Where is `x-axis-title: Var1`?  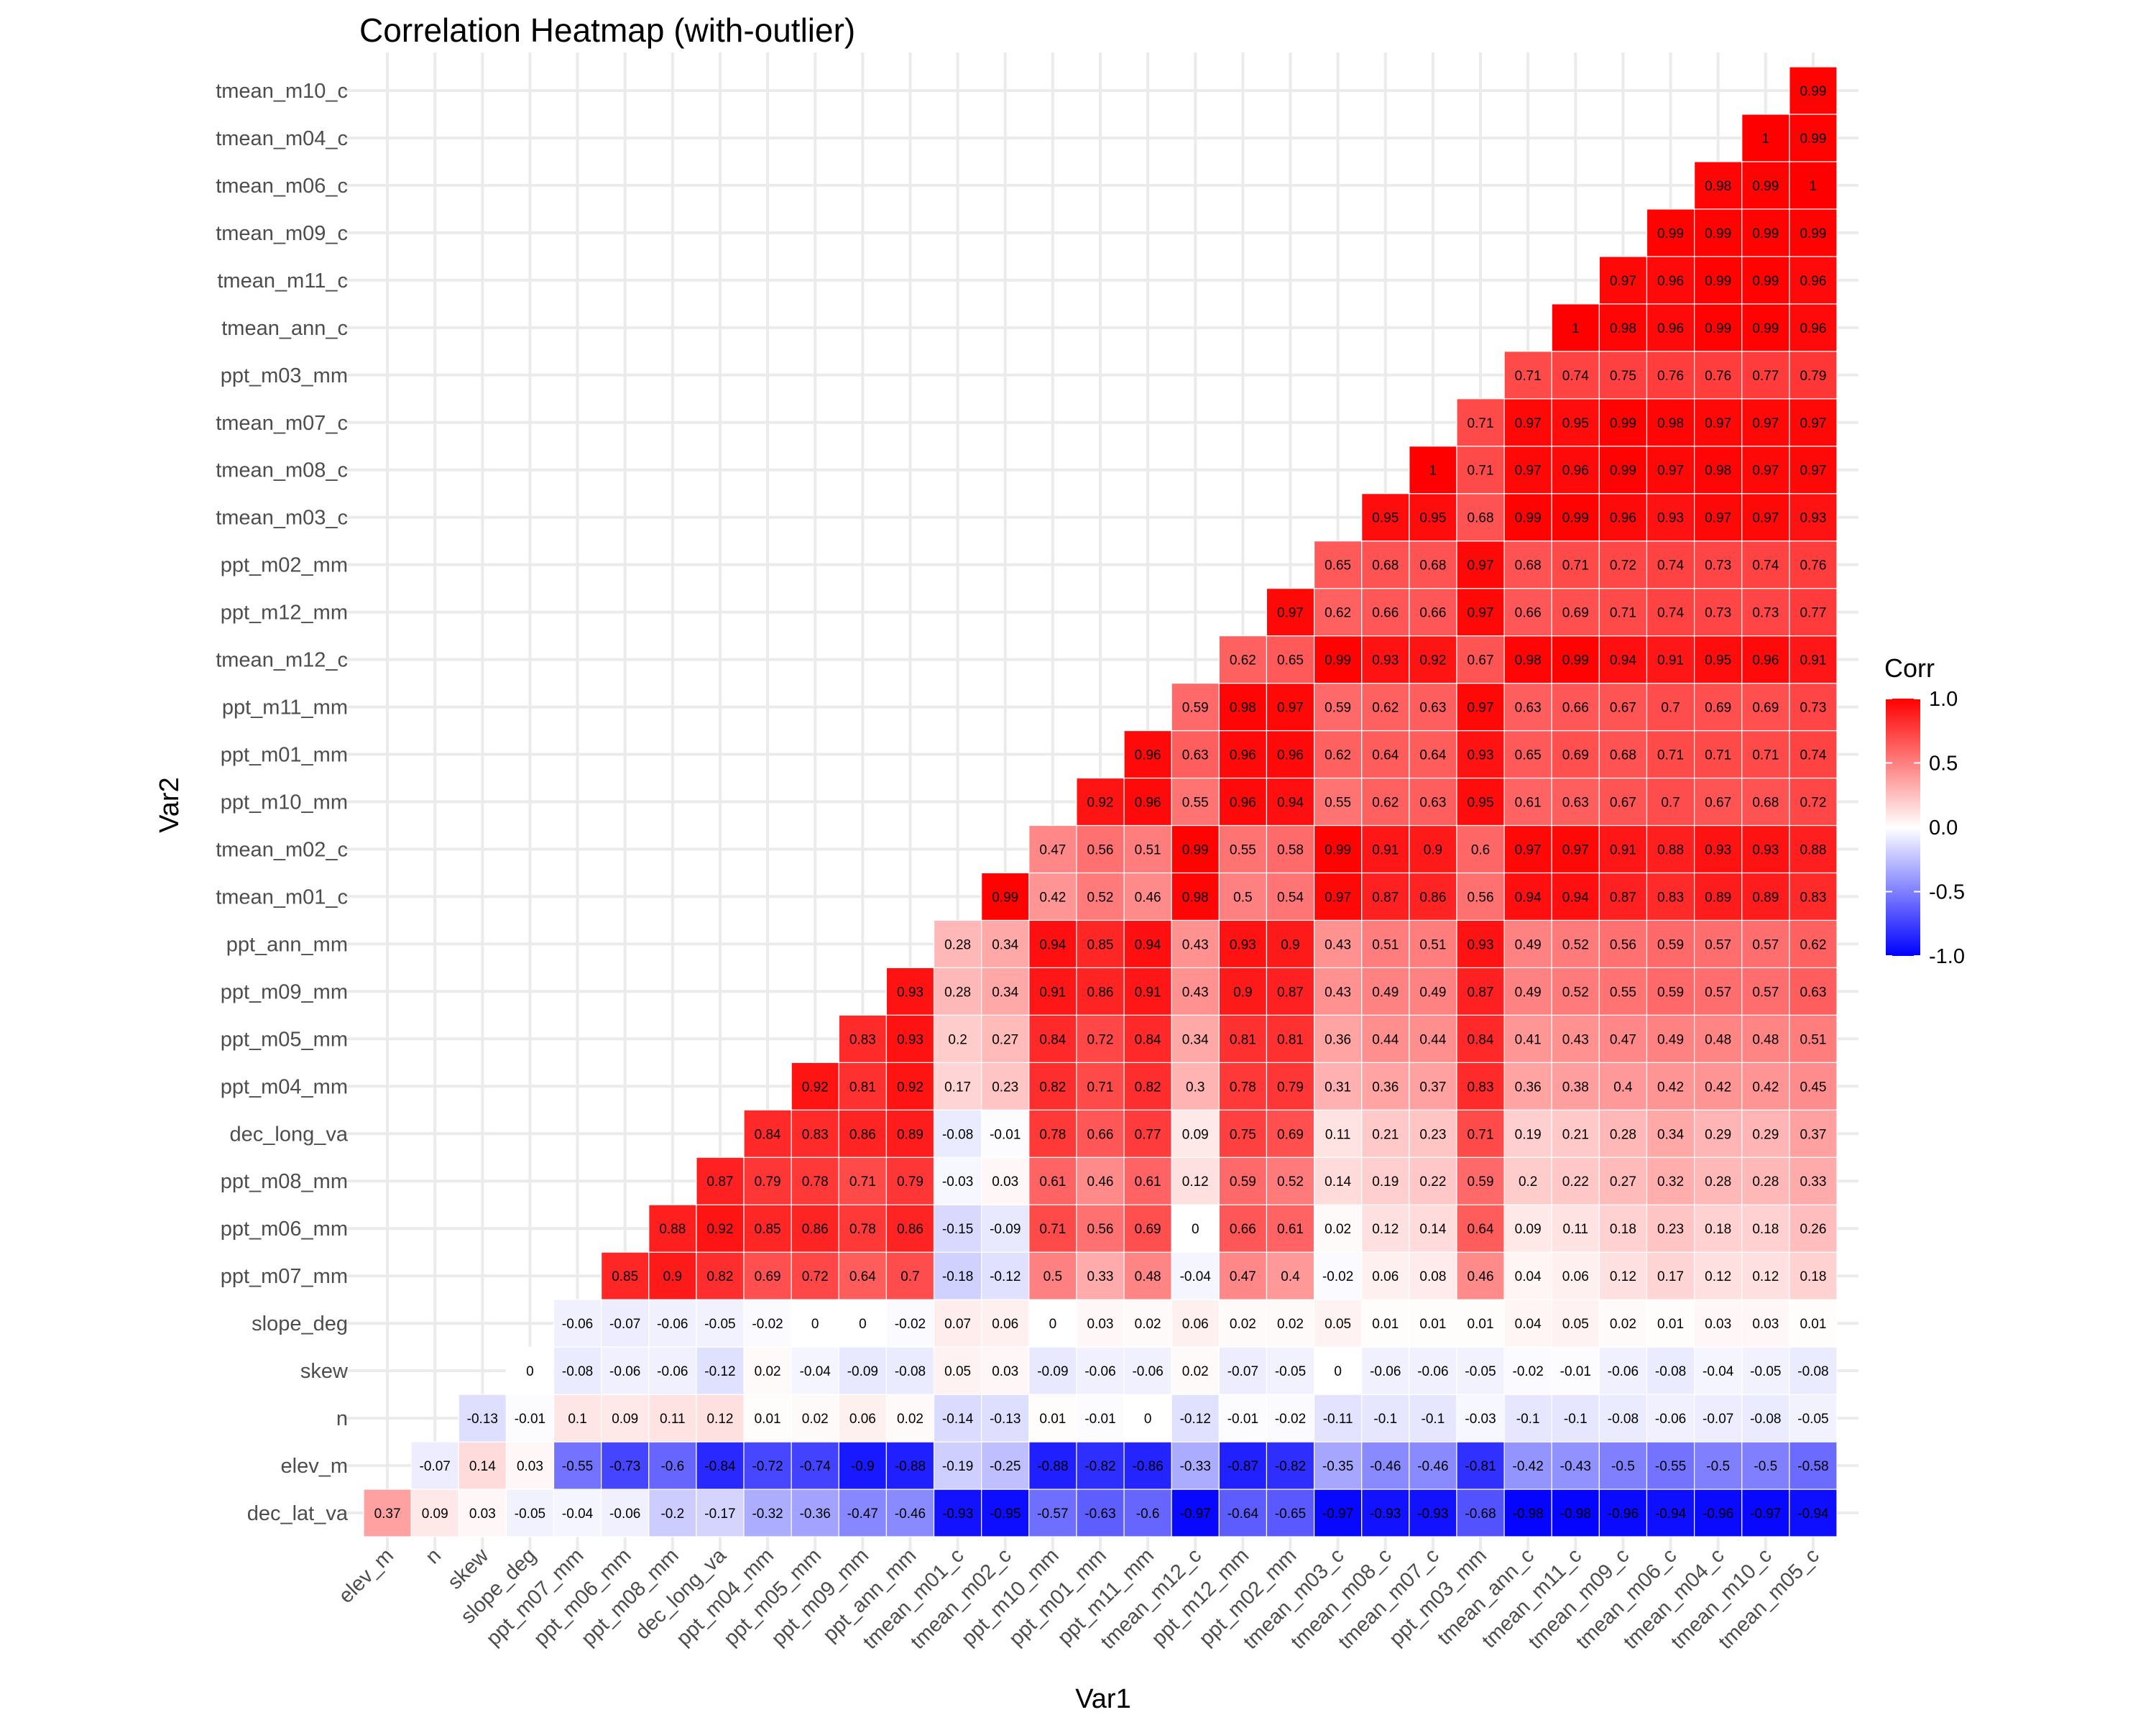
x-axis-title: Var1 is located at coordinates (1103, 1699).